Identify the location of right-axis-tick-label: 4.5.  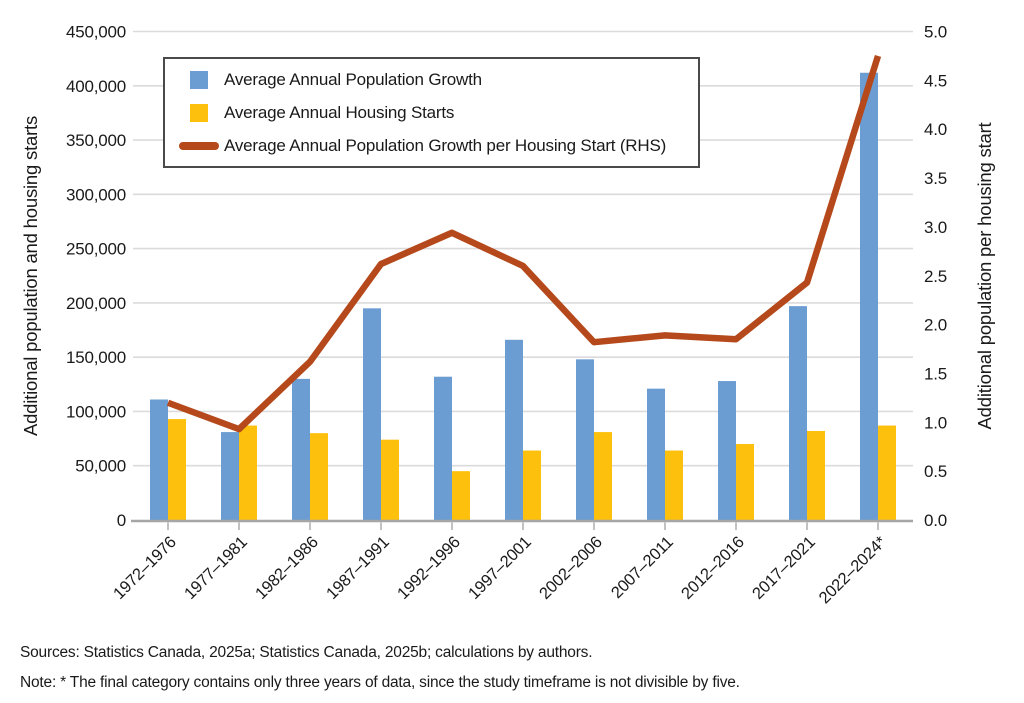
(935, 80).